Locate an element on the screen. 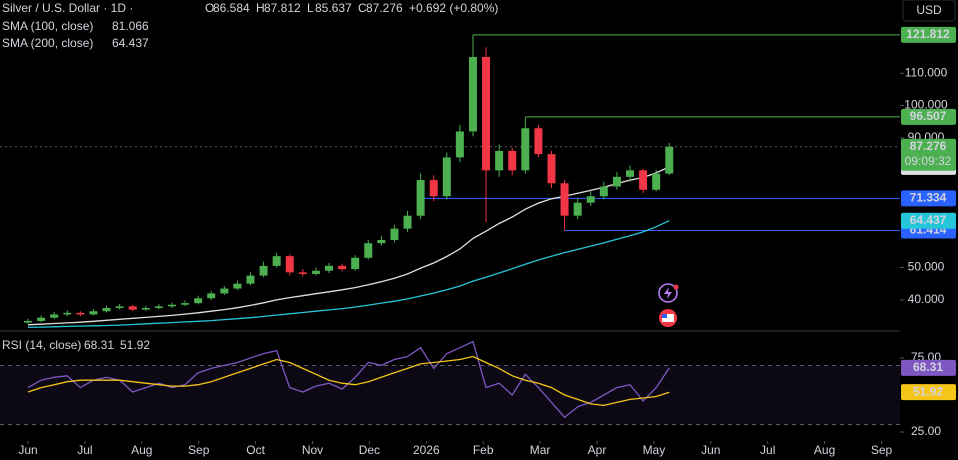  x-tick-label: Dec is located at coordinates (369, 450).